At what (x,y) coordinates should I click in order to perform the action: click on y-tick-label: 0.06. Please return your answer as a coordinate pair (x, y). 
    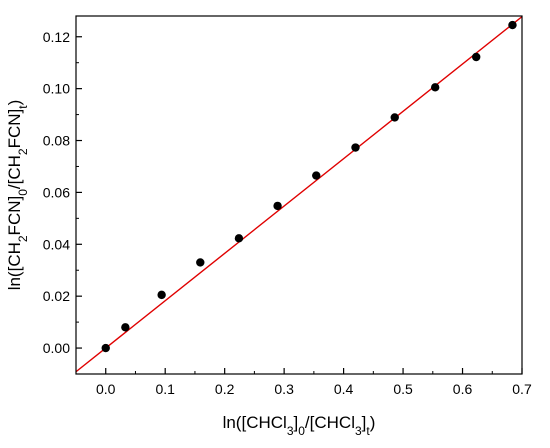
    Looking at the image, I should click on (56, 192).